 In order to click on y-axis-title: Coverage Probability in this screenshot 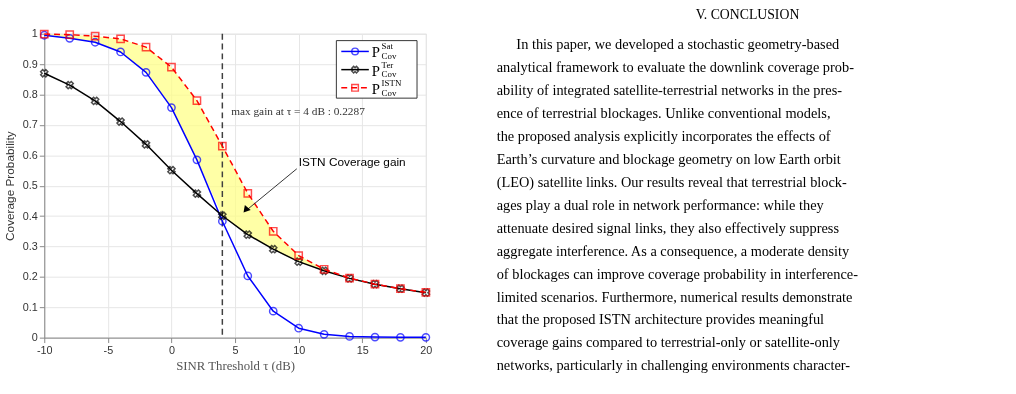, I will do `click(9, 186)`.